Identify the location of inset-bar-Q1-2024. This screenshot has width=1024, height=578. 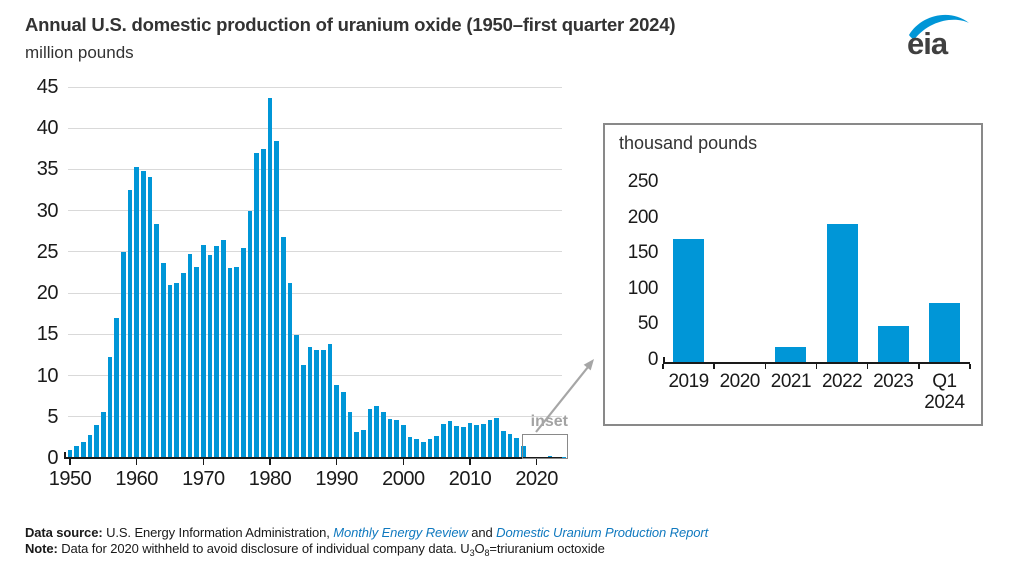
(944, 332).